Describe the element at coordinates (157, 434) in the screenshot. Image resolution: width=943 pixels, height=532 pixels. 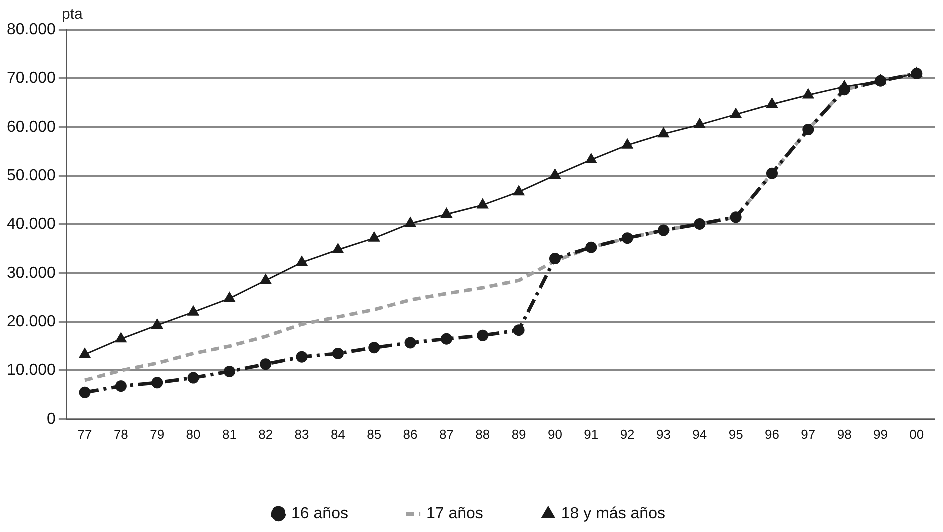
I see `x-tick-label: 79` at that location.